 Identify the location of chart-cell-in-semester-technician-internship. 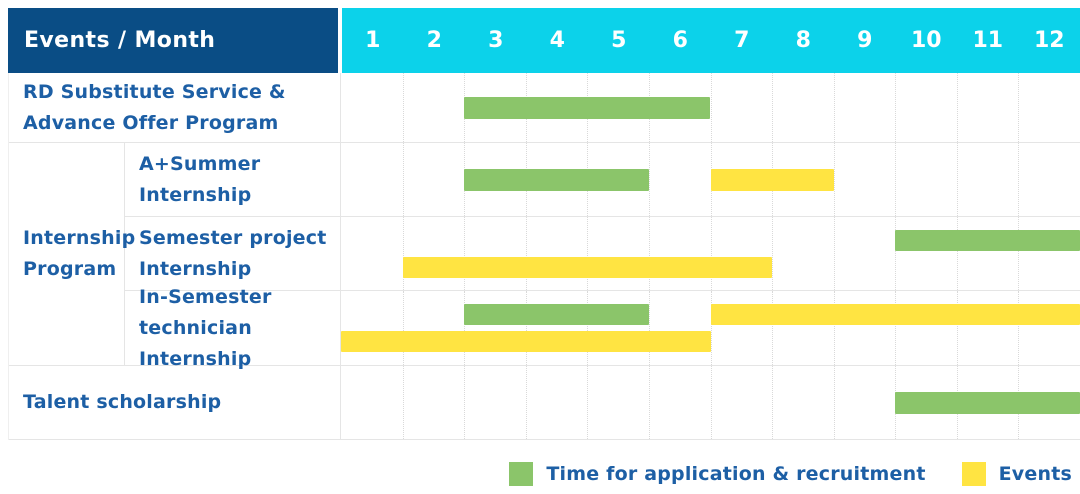
(710, 328).